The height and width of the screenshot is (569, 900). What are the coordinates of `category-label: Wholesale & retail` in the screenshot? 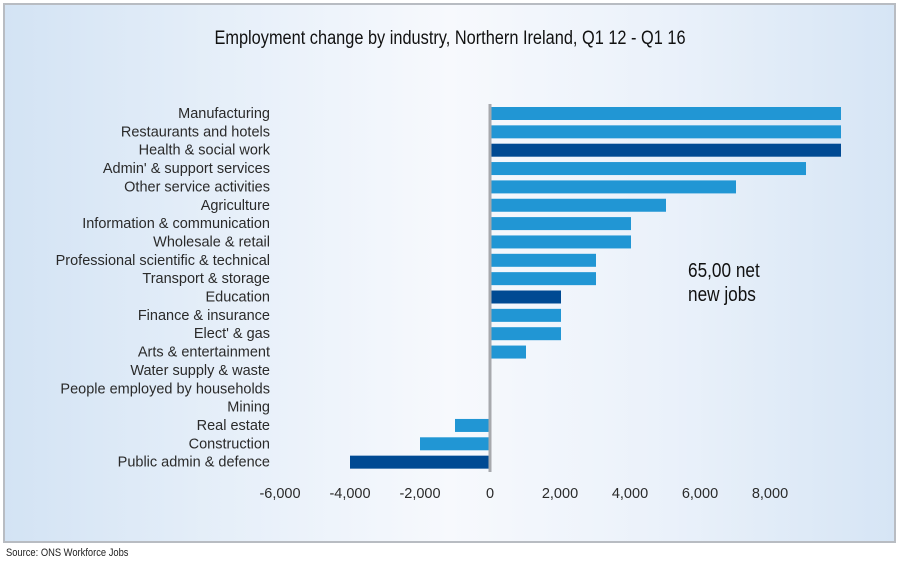 It's located at (211, 242).